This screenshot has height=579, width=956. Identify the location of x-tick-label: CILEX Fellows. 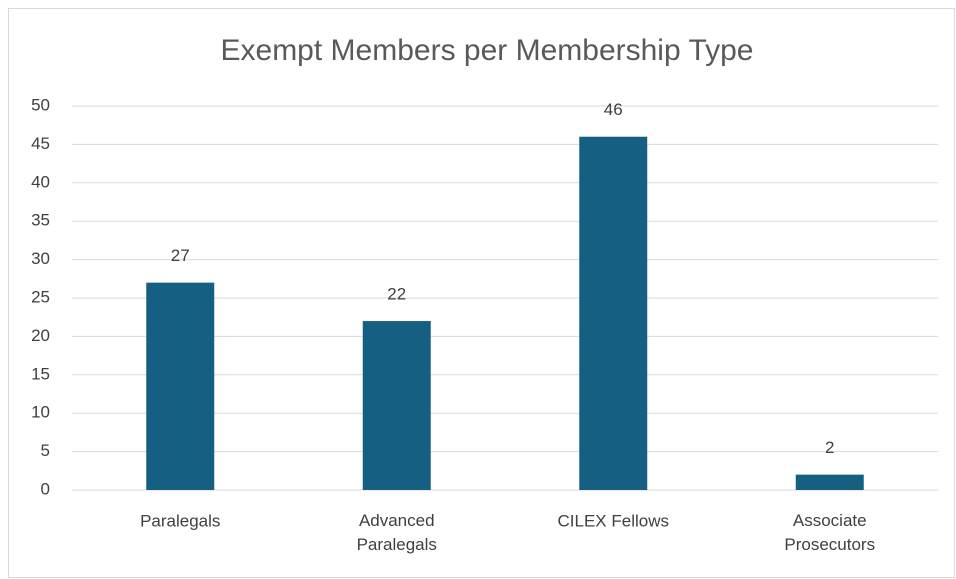
(613, 520).